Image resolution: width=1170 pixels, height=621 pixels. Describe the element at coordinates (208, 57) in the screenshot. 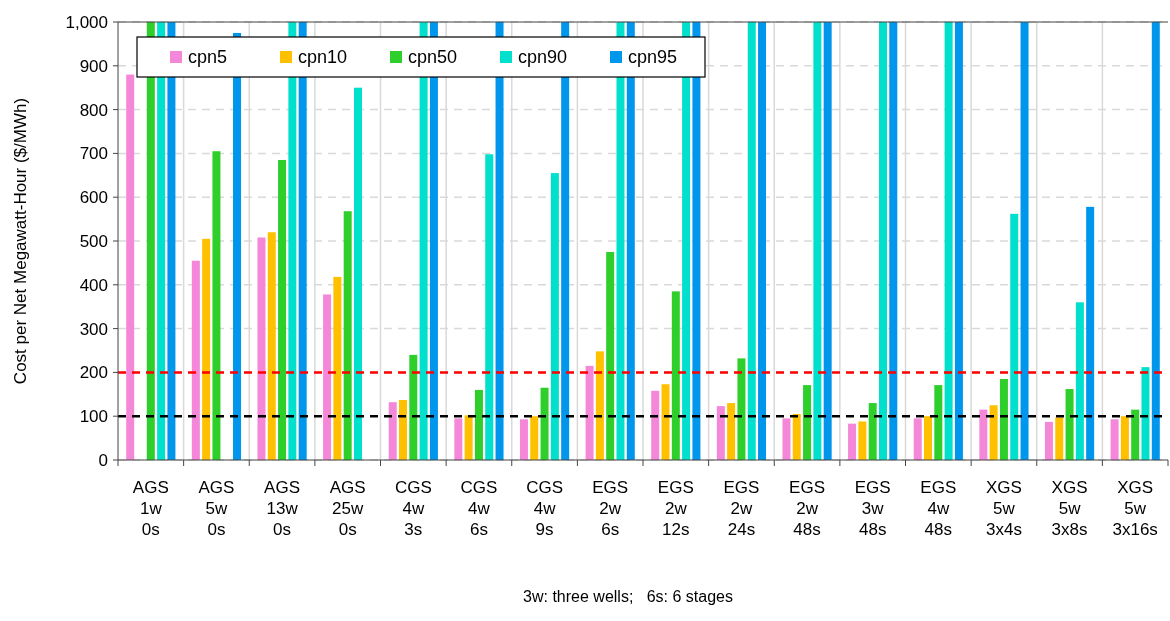

I see `legend-label: cpn5` at that location.